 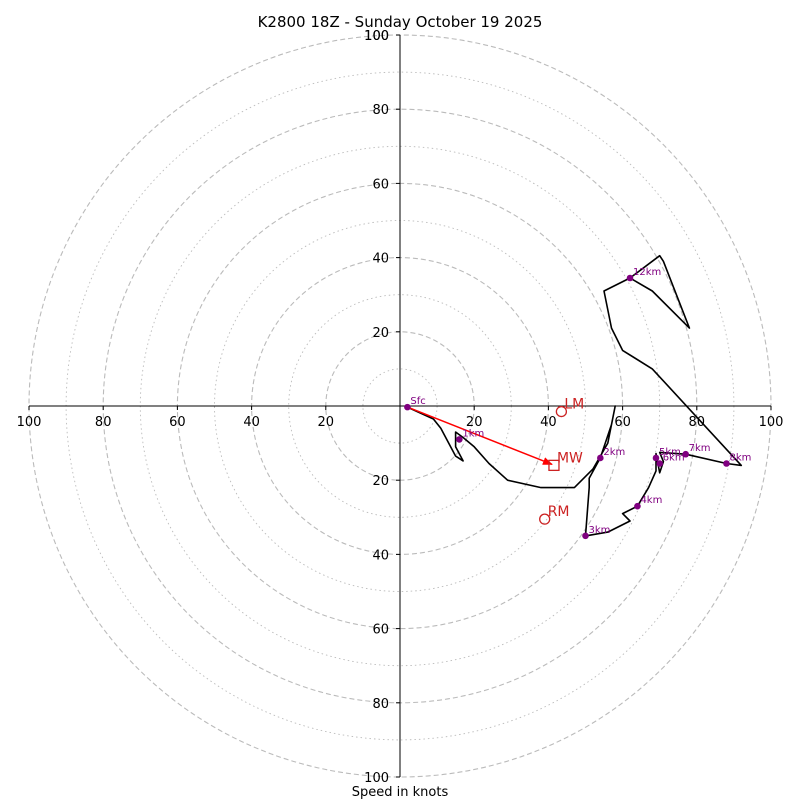 I want to click on rm-marker, so click(x=545, y=519).